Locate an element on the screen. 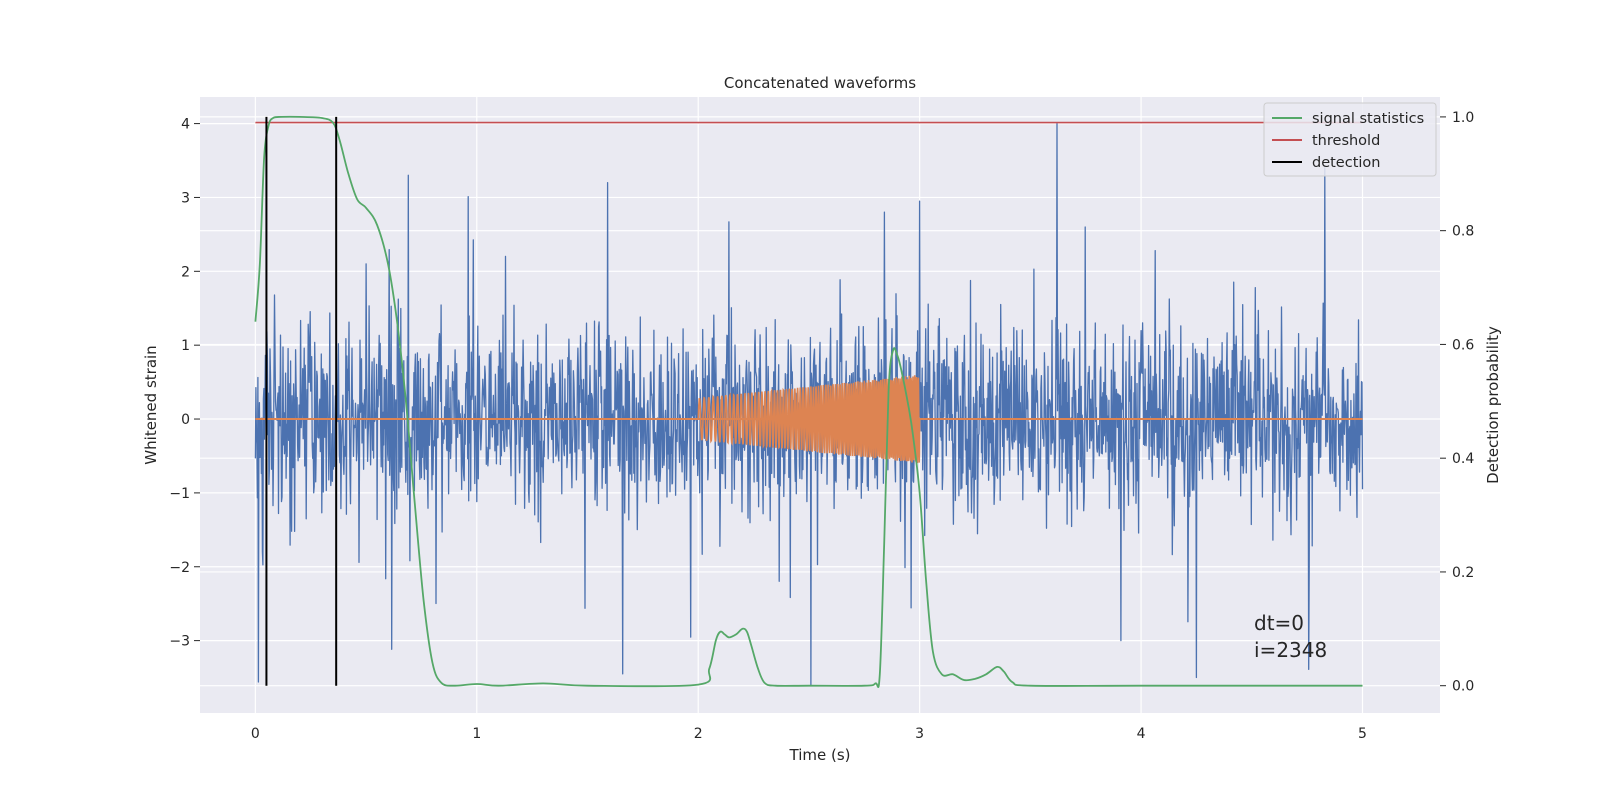  annotation-i: i=2348 is located at coordinates (1290, 650).